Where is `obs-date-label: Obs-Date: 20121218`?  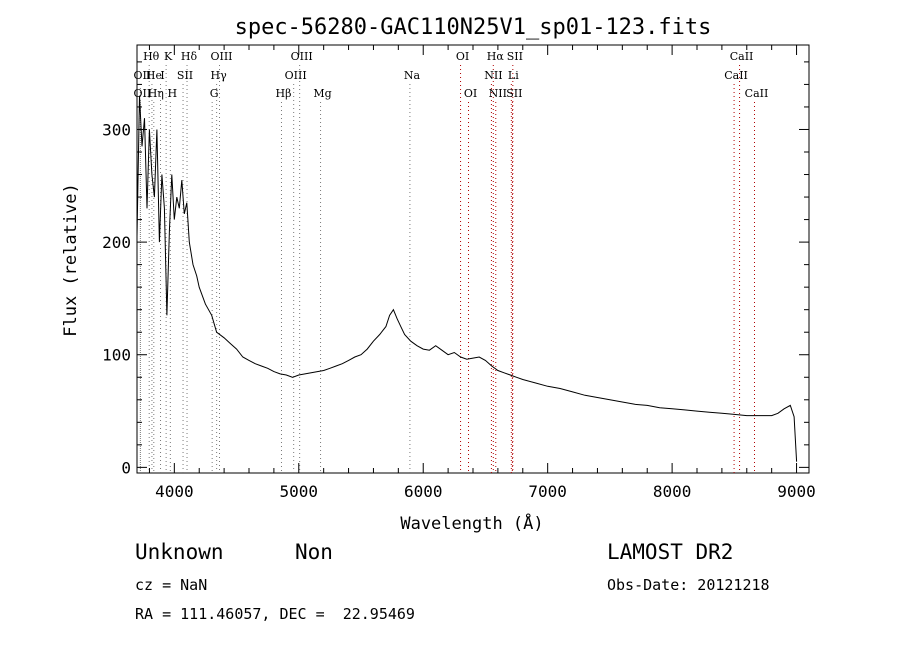
obs-date-label: Obs-Date: 20121218 is located at coordinates (688, 585).